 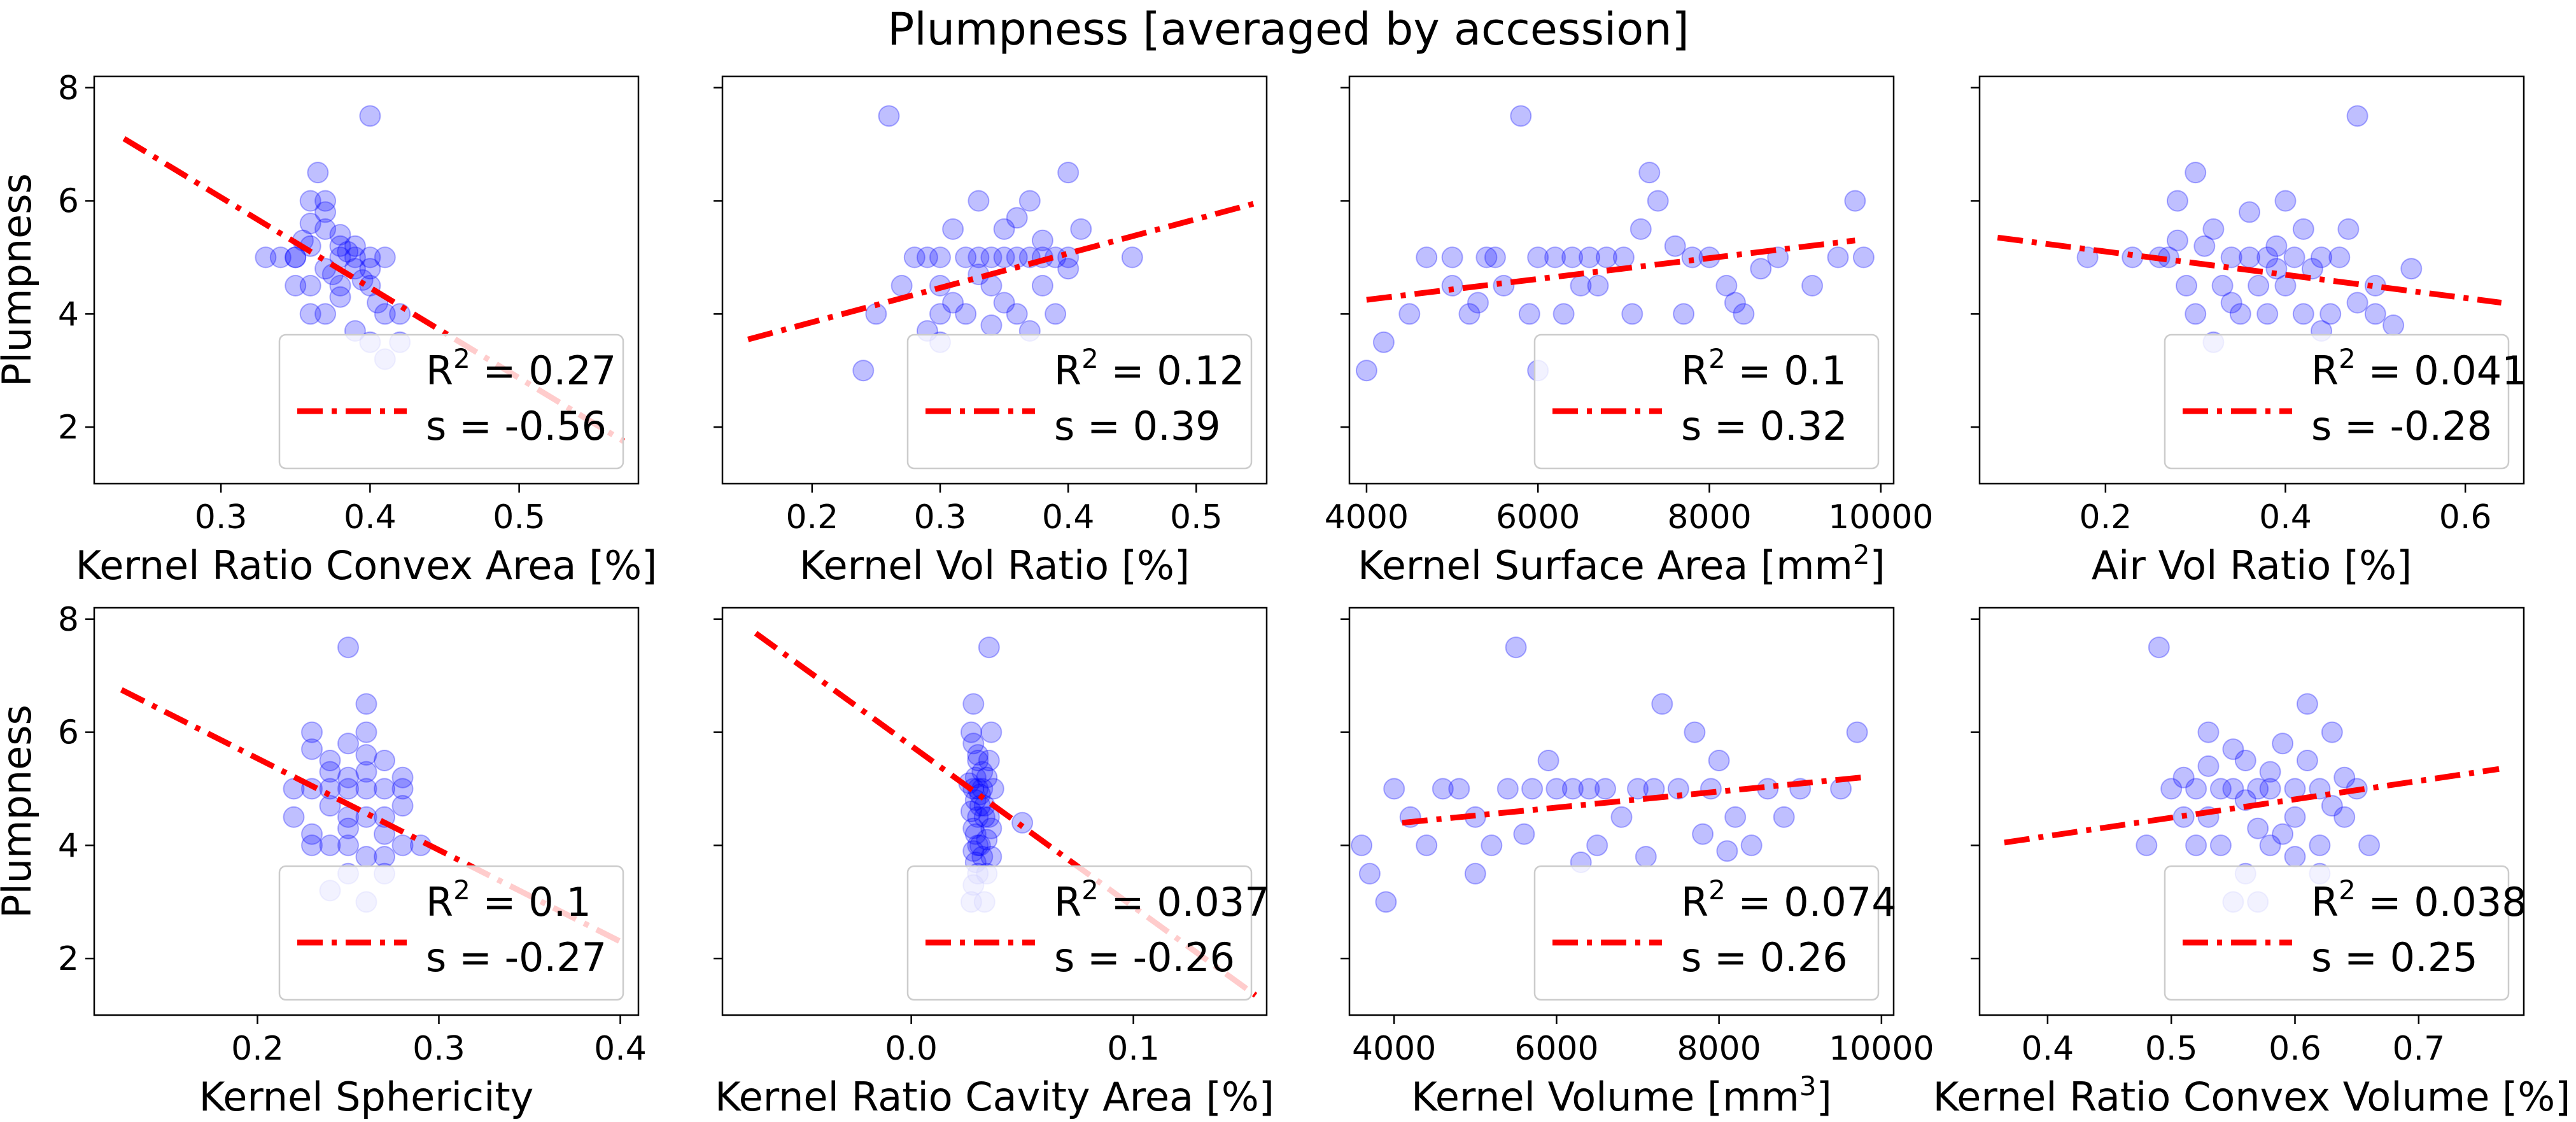 I want to click on x-tick-label: 0.1, so click(x=1134, y=1049).